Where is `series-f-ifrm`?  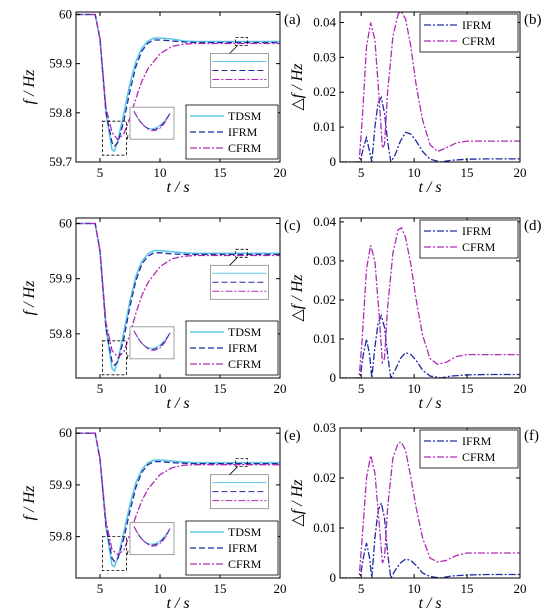 series-f-ifrm is located at coordinates (430, 539).